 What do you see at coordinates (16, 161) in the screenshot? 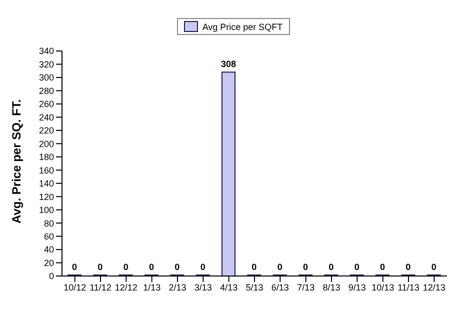
I see `y-axis-title: Avg. Price per SQ. FT.` at bounding box center [16, 161].